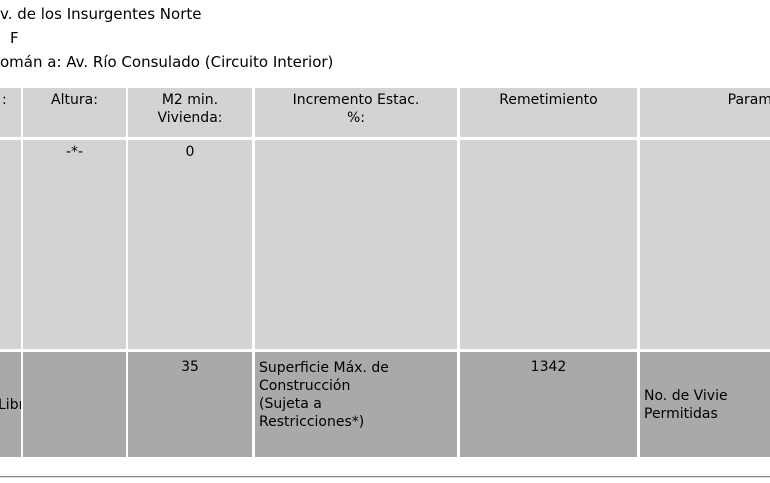  What do you see at coordinates (705, 112) in the screenshot?
I see `column-header: Param` at bounding box center [705, 112].